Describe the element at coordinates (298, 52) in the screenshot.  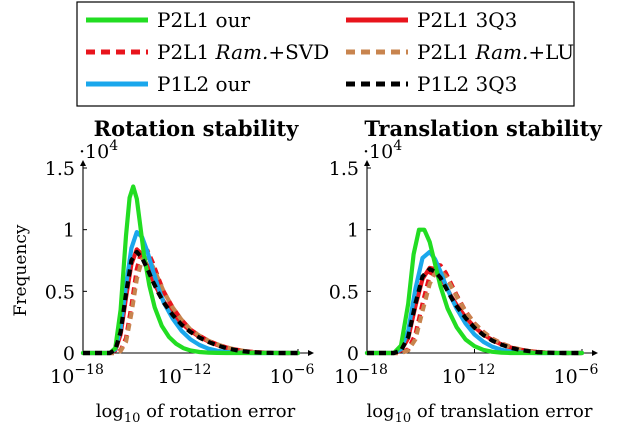
I see `legend-label-suffix: +SVD` at that location.